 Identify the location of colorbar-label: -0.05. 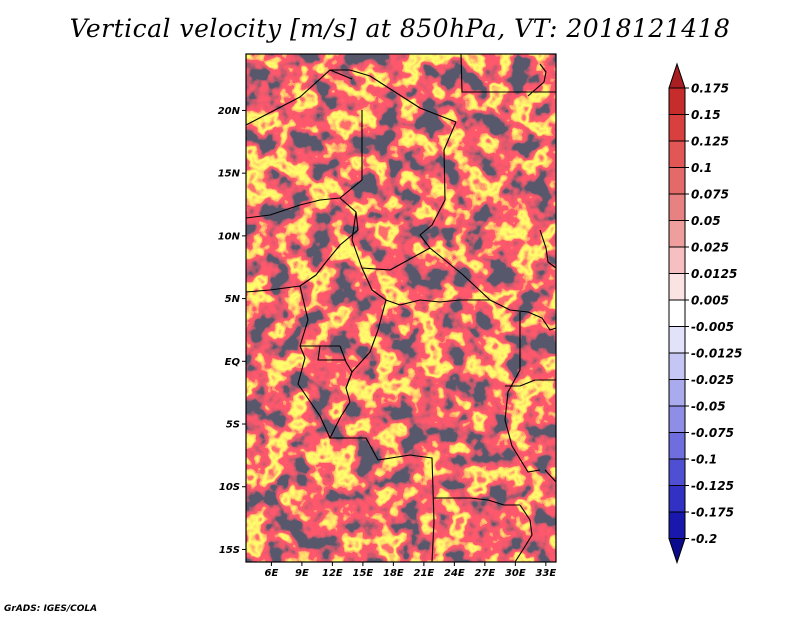
(708, 407).